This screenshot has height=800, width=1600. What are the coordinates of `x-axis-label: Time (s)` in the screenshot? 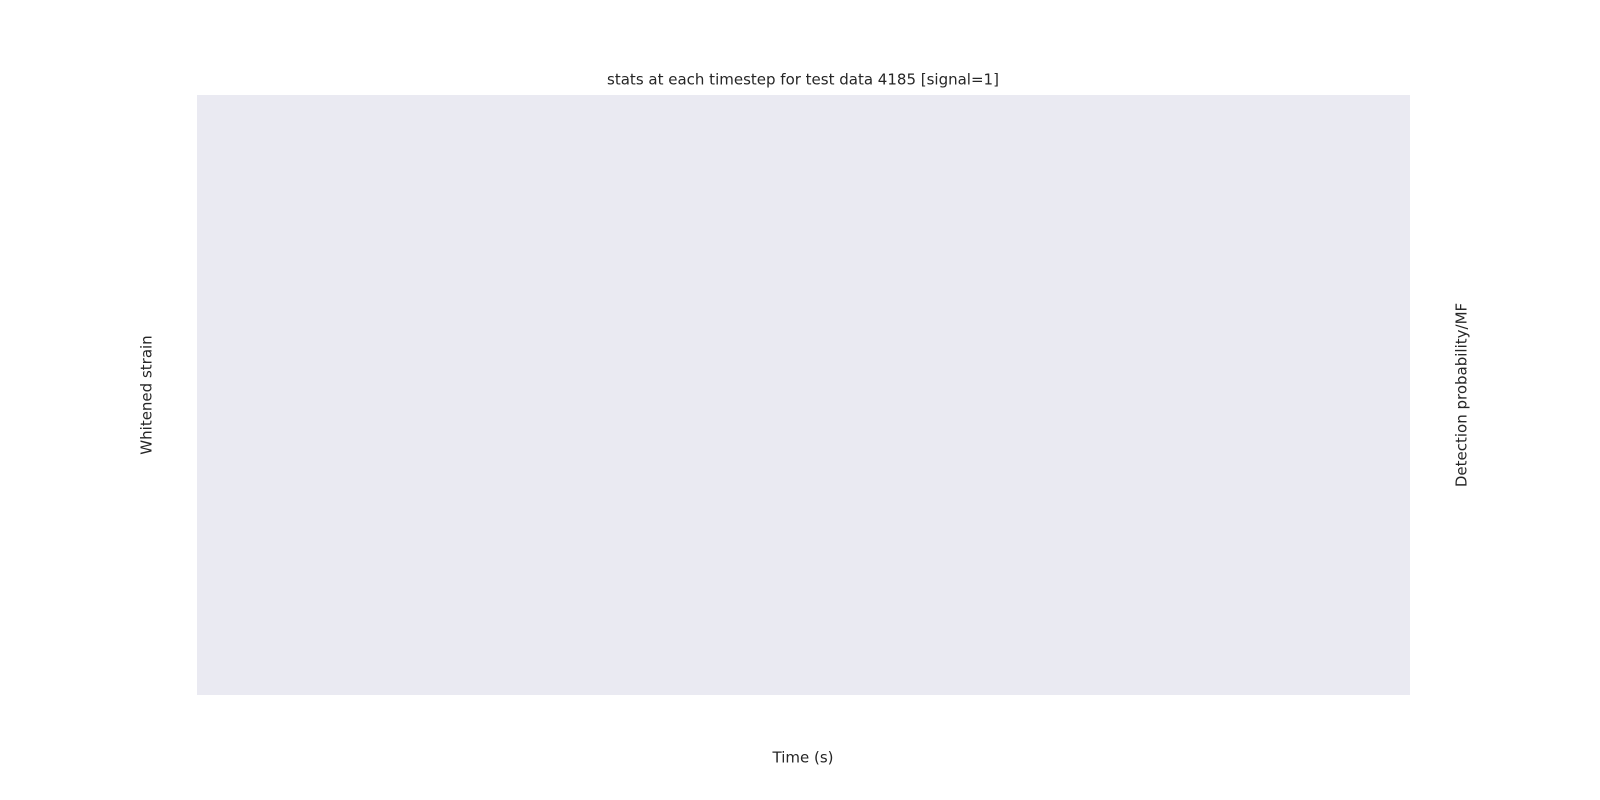 It's located at (803, 758).